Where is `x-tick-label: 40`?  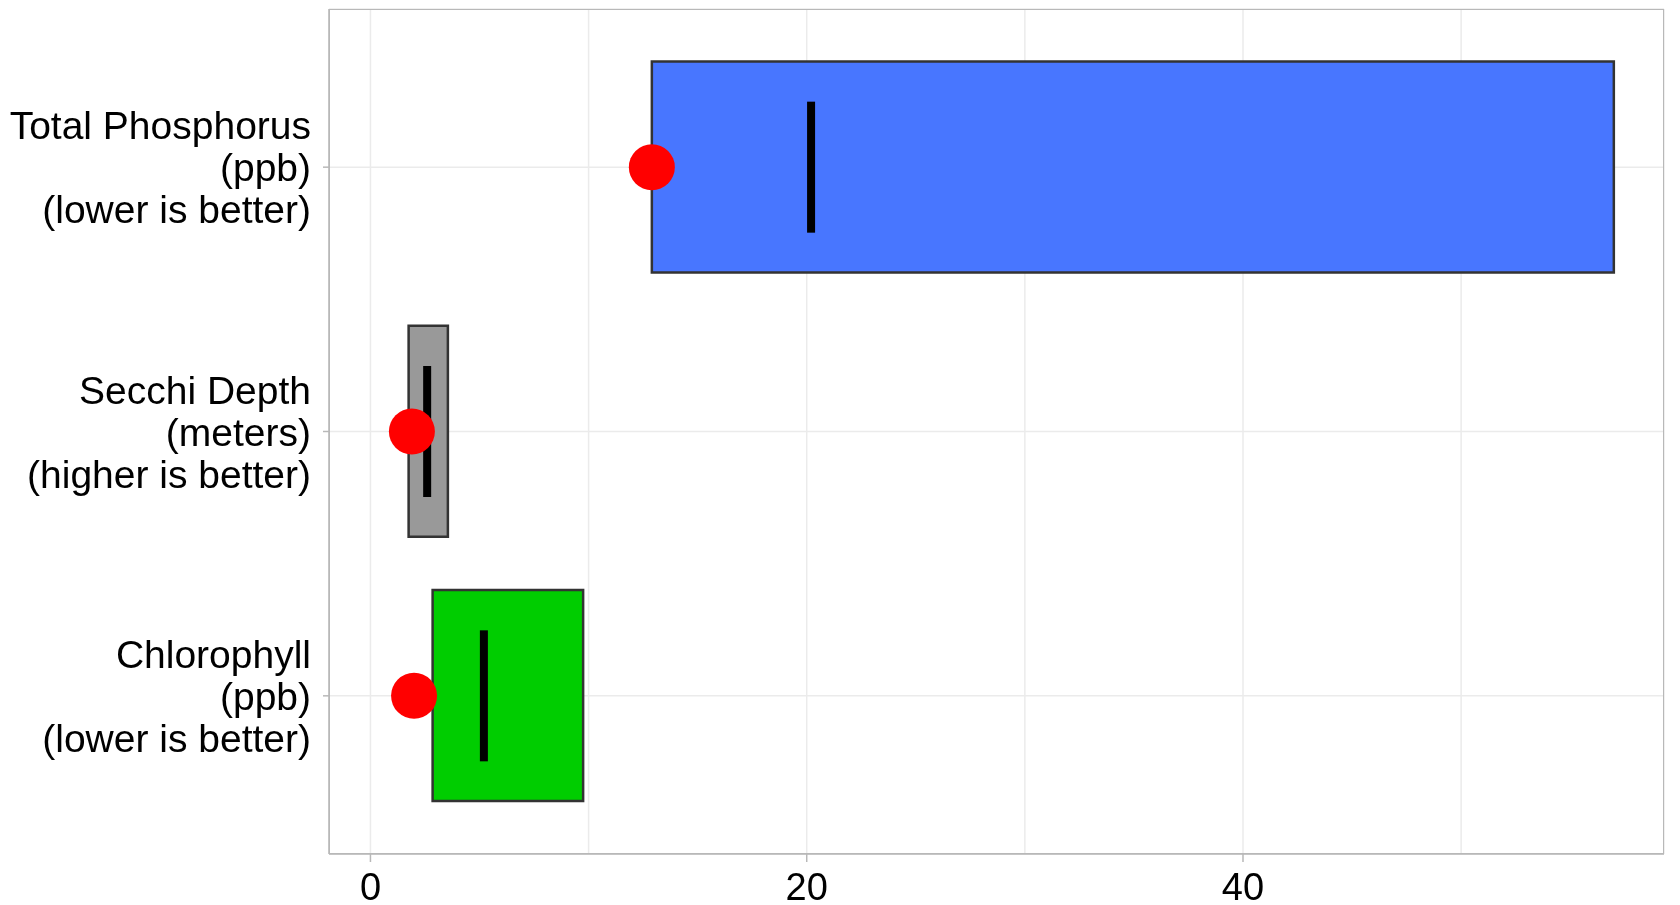
x-tick-label: 40 is located at coordinates (1243, 885).